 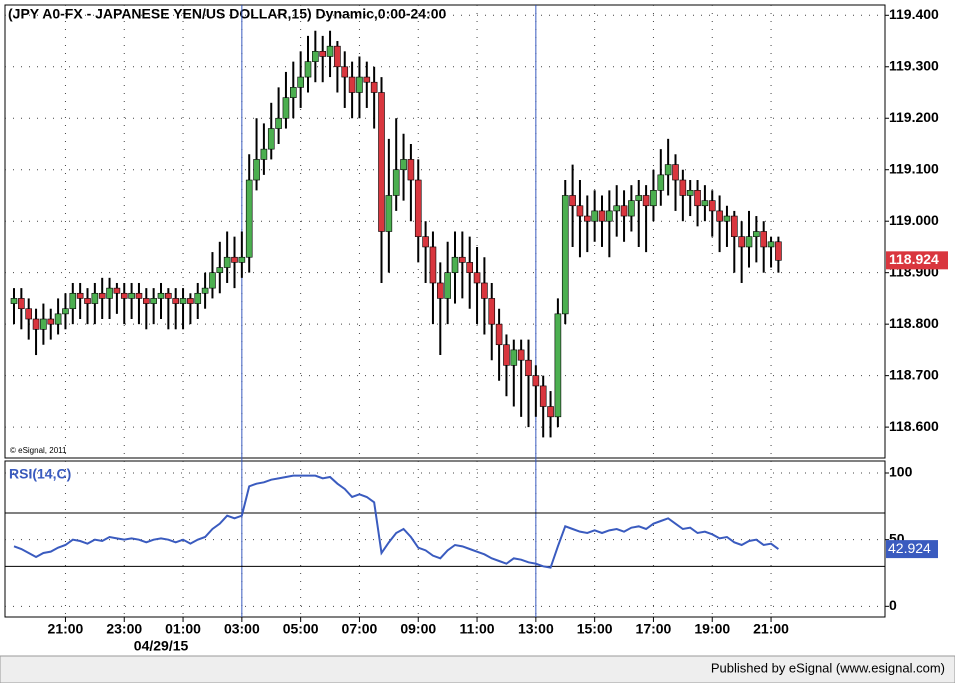 What do you see at coordinates (536, 629) in the screenshot?
I see `x-tick-label: 13:00` at bounding box center [536, 629].